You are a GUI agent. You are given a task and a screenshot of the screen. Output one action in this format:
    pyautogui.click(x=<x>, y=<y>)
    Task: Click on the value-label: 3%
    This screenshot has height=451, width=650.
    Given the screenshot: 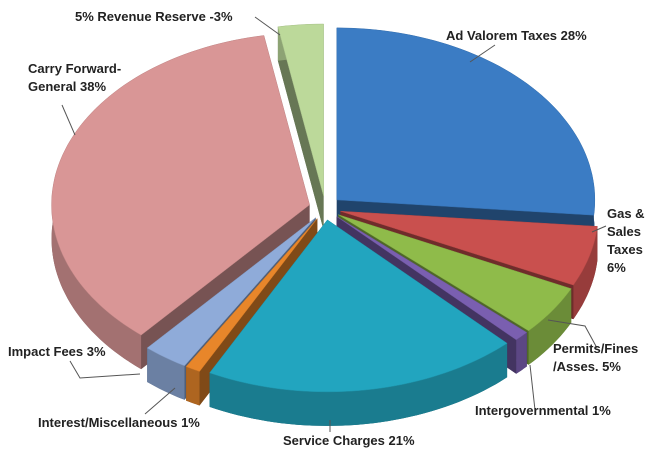 What is the action you would take?
    pyautogui.click(x=96, y=351)
    